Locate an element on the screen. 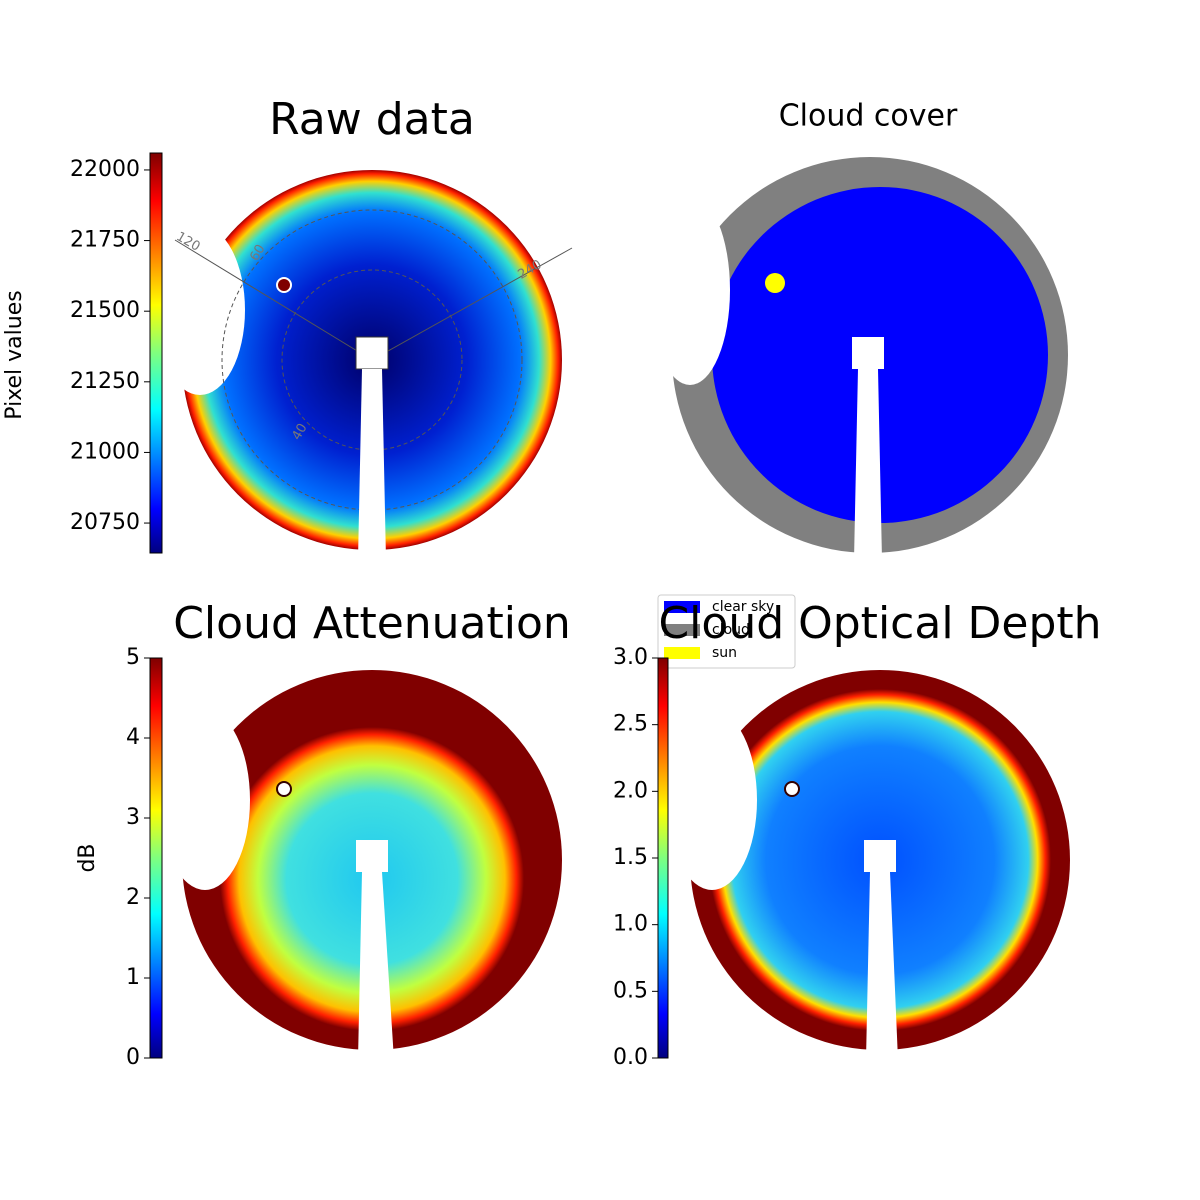 This screenshot has height=1200, width=1200. colorbar-tick-label: 21250 is located at coordinates (105, 381).